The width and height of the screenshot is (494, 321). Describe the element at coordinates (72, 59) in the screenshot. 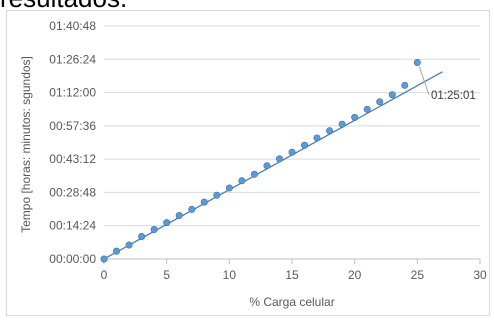

I see `y-tick-label-6: 01:26:24` at that location.